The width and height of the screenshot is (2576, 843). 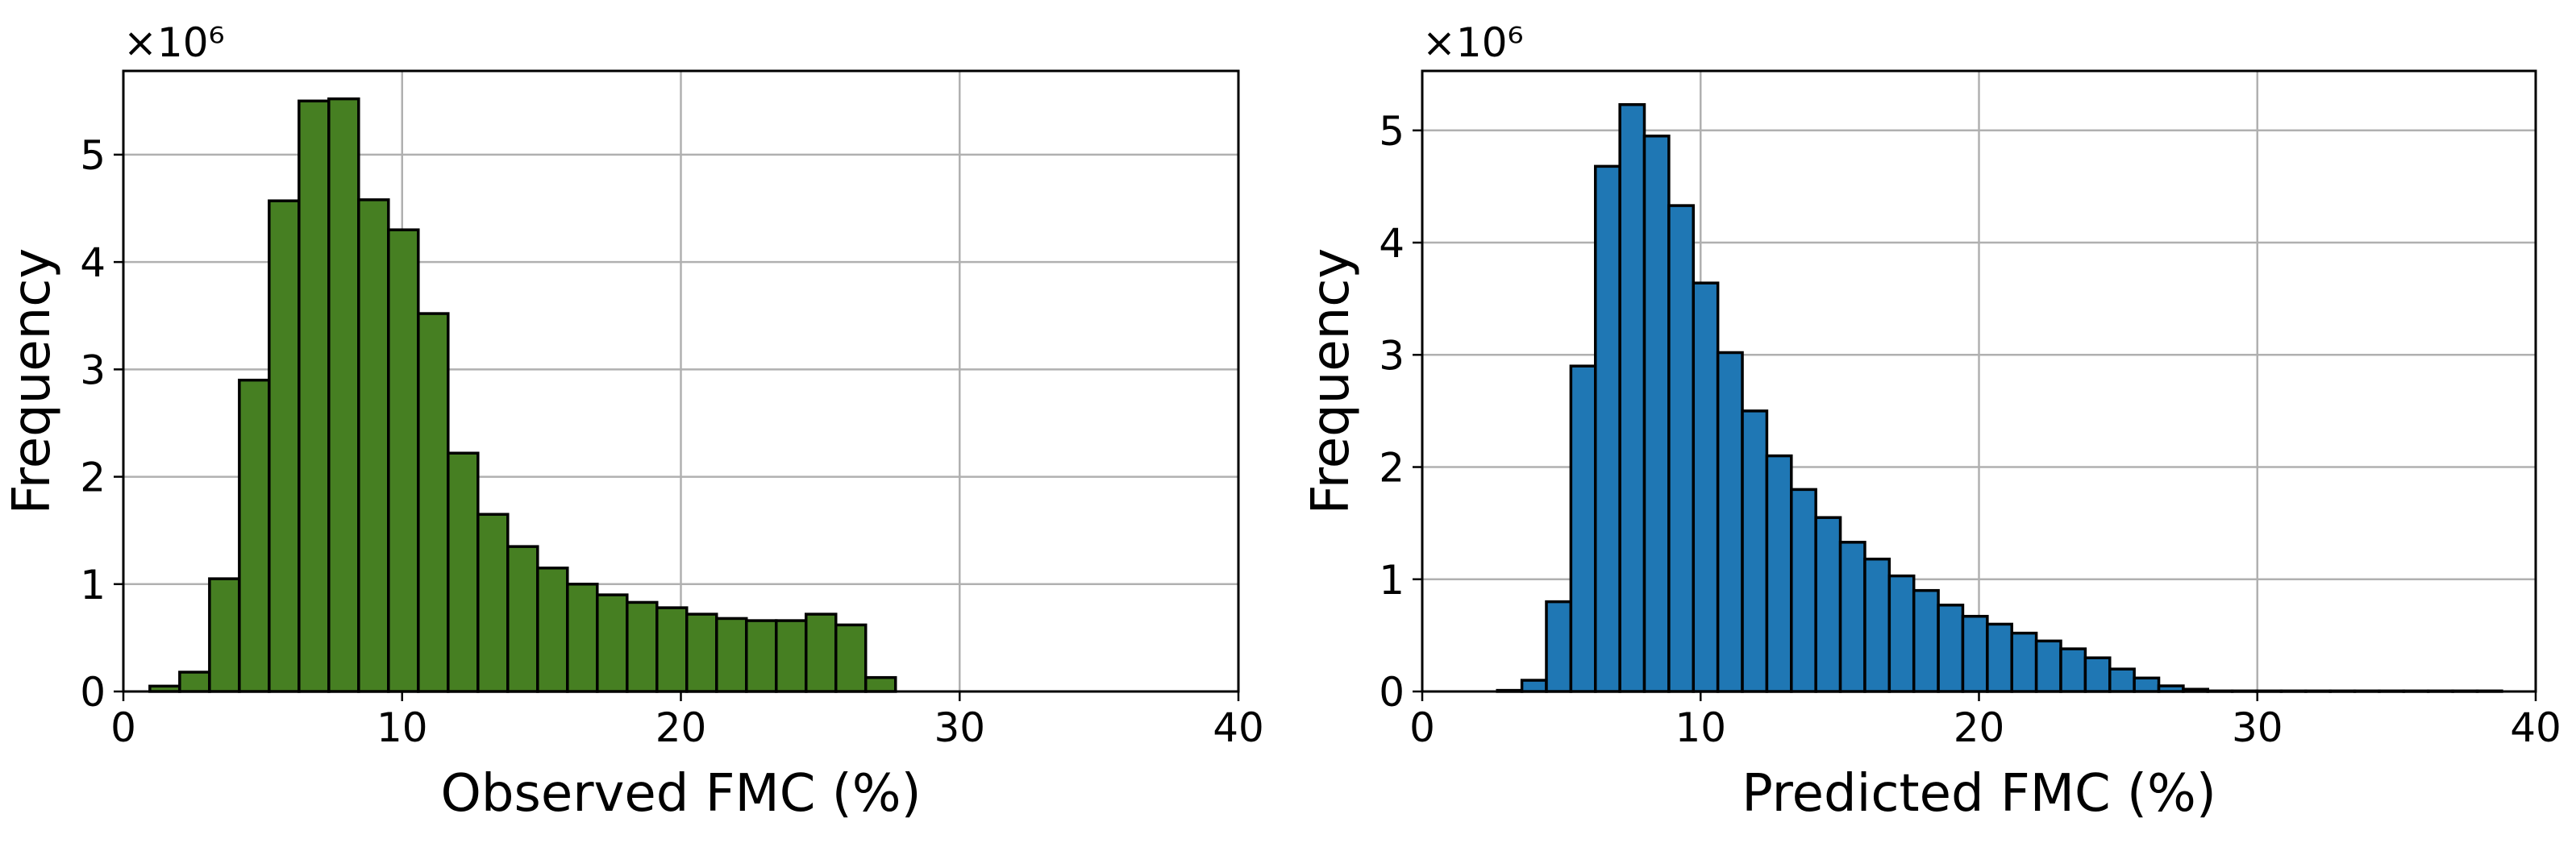 I want to click on x-axis-label: Predicted FMC (%), so click(x=1979, y=794).